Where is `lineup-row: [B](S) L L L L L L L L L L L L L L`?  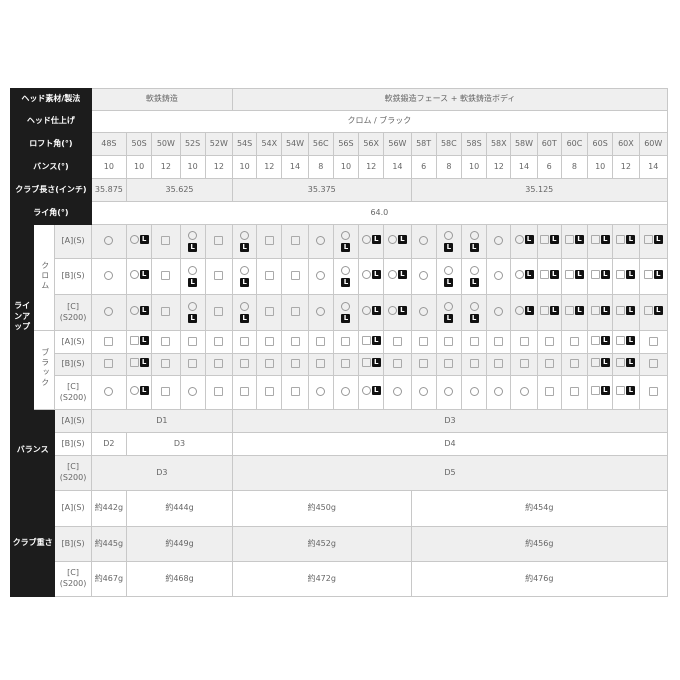
lineup-row: [B](S) L L L L L L L L L L L L L L is located at coordinates (340, 276).